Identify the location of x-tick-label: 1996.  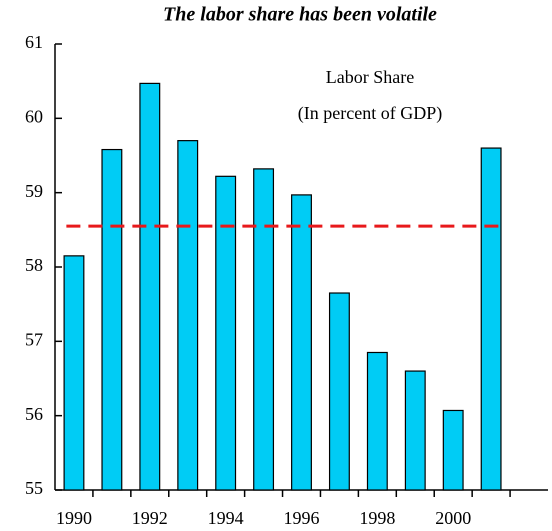
(302, 518).